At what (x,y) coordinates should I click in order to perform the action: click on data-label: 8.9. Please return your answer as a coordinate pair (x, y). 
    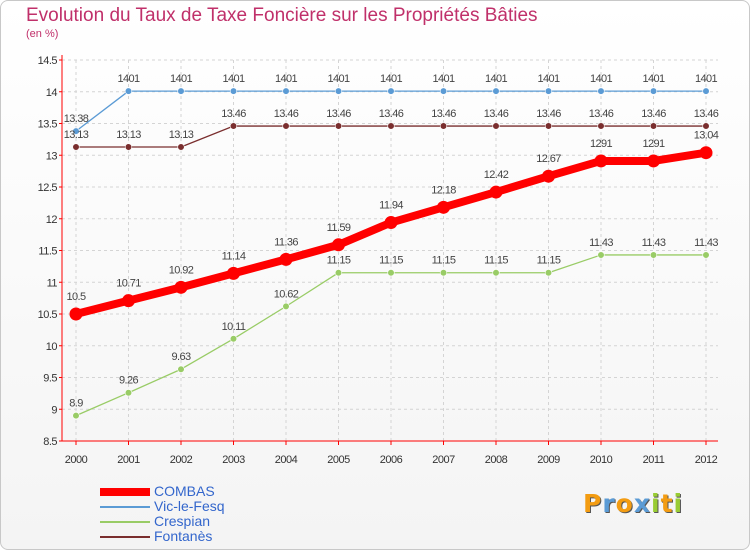
    Looking at the image, I should click on (76, 404).